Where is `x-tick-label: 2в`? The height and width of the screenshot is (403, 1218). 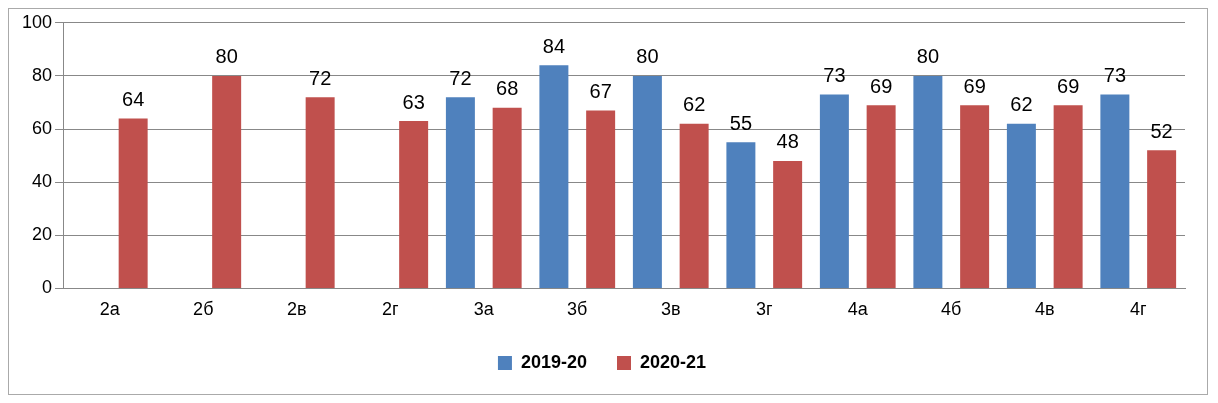 x-tick-label: 2в is located at coordinates (296, 309).